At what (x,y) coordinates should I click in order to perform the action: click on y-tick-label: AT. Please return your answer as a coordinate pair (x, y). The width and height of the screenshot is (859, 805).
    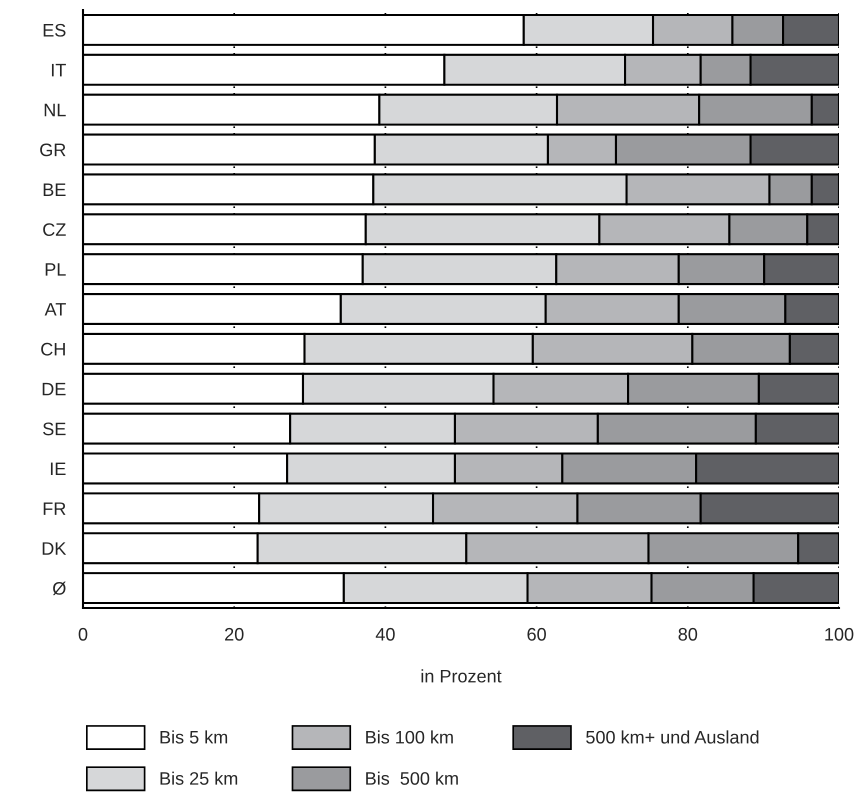
    Looking at the image, I should click on (55, 309).